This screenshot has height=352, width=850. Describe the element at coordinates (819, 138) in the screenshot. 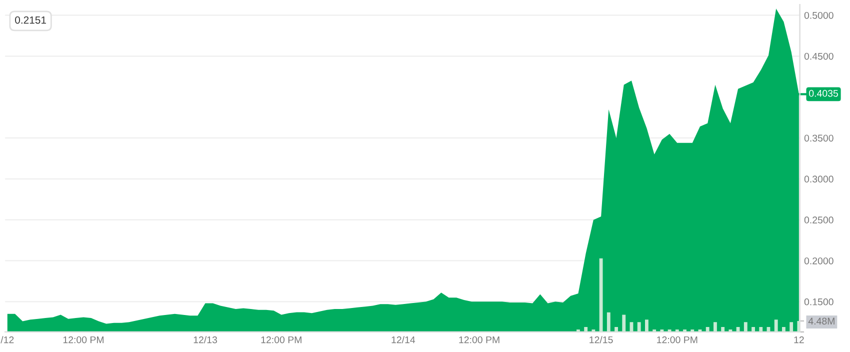

I see `y-tick-label: 0.3500` at that location.